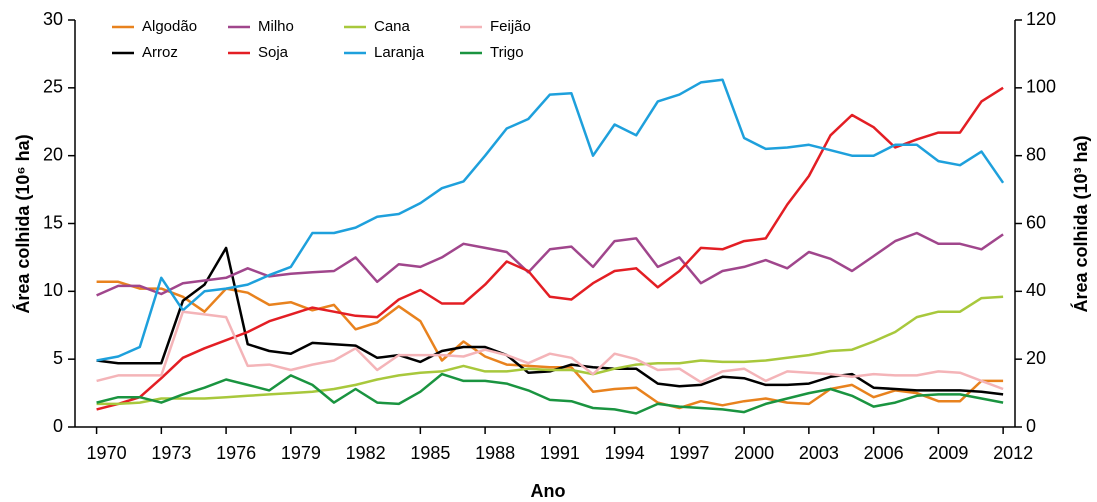  What do you see at coordinates (1036, 222) in the screenshot?
I see `y2-tick-label: 60` at bounding box center [1036, 222].